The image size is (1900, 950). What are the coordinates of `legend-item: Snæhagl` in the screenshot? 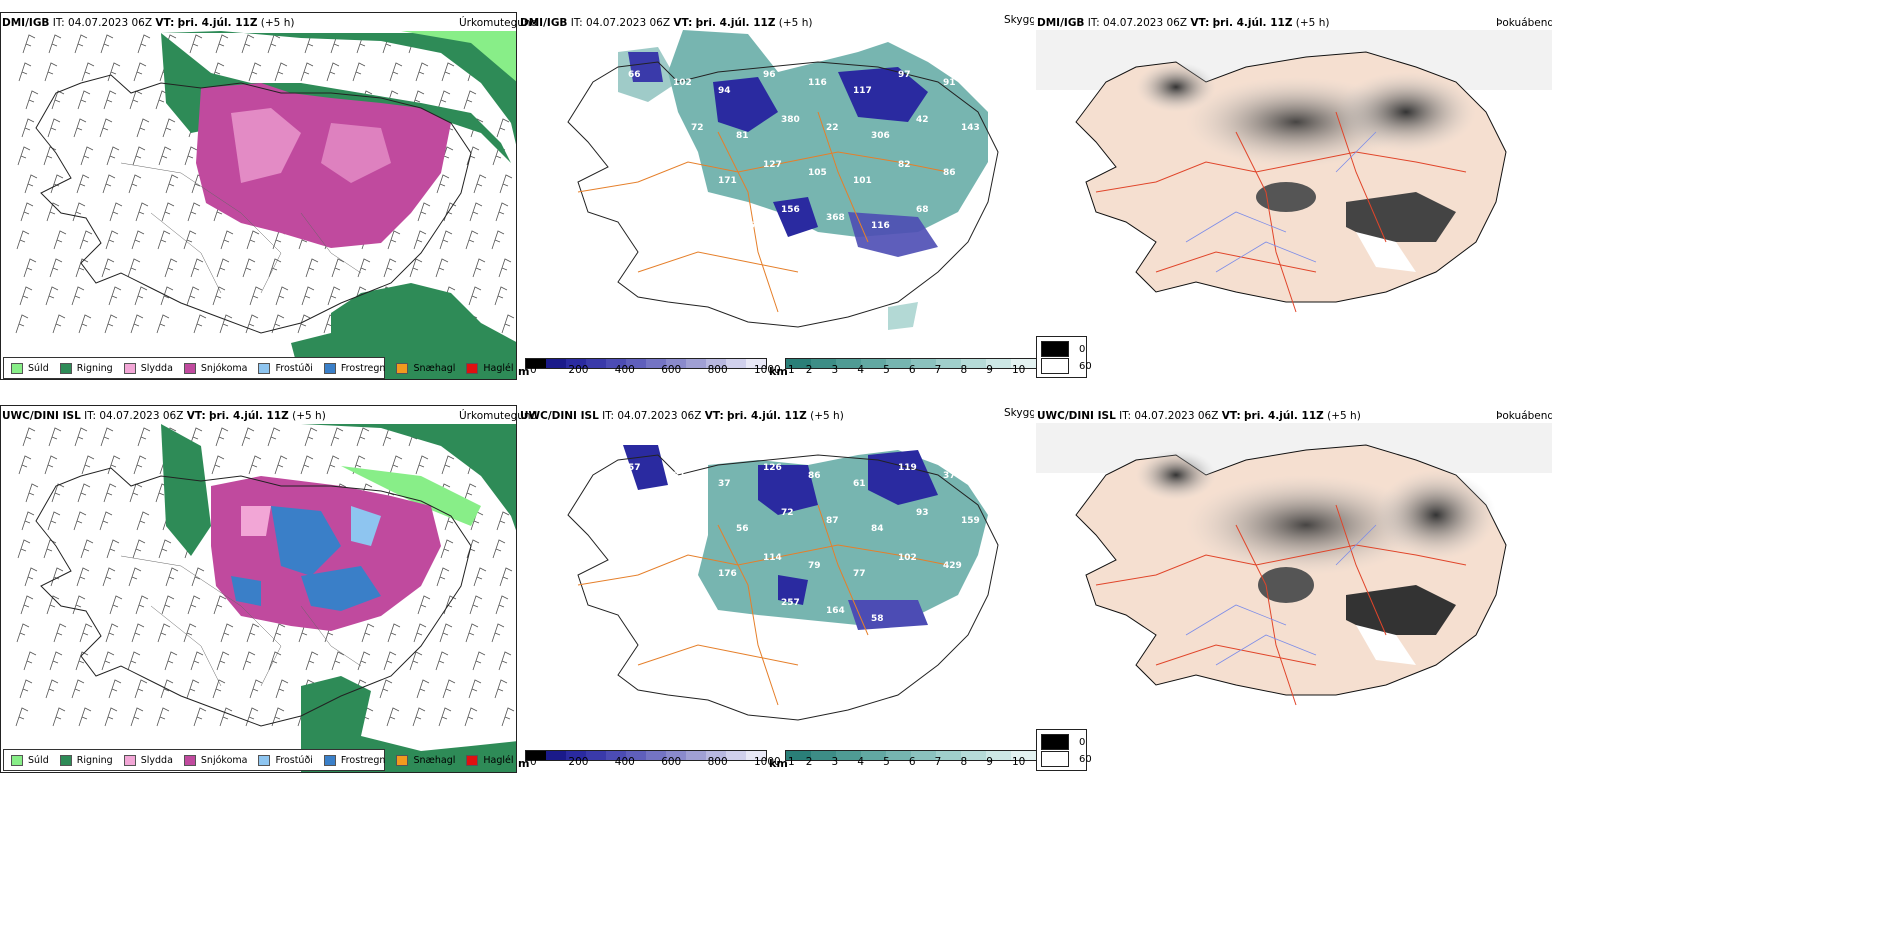 It's located at (425, 368).